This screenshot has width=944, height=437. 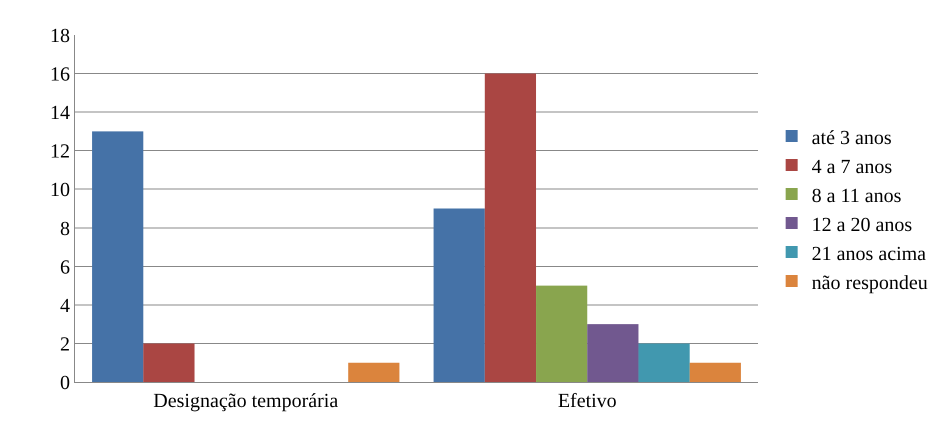 What do you see at coordinates (862, 225) in the screenshot?
I see `legend-label: 12 a 20 anos` at bounding box center [862, 225].